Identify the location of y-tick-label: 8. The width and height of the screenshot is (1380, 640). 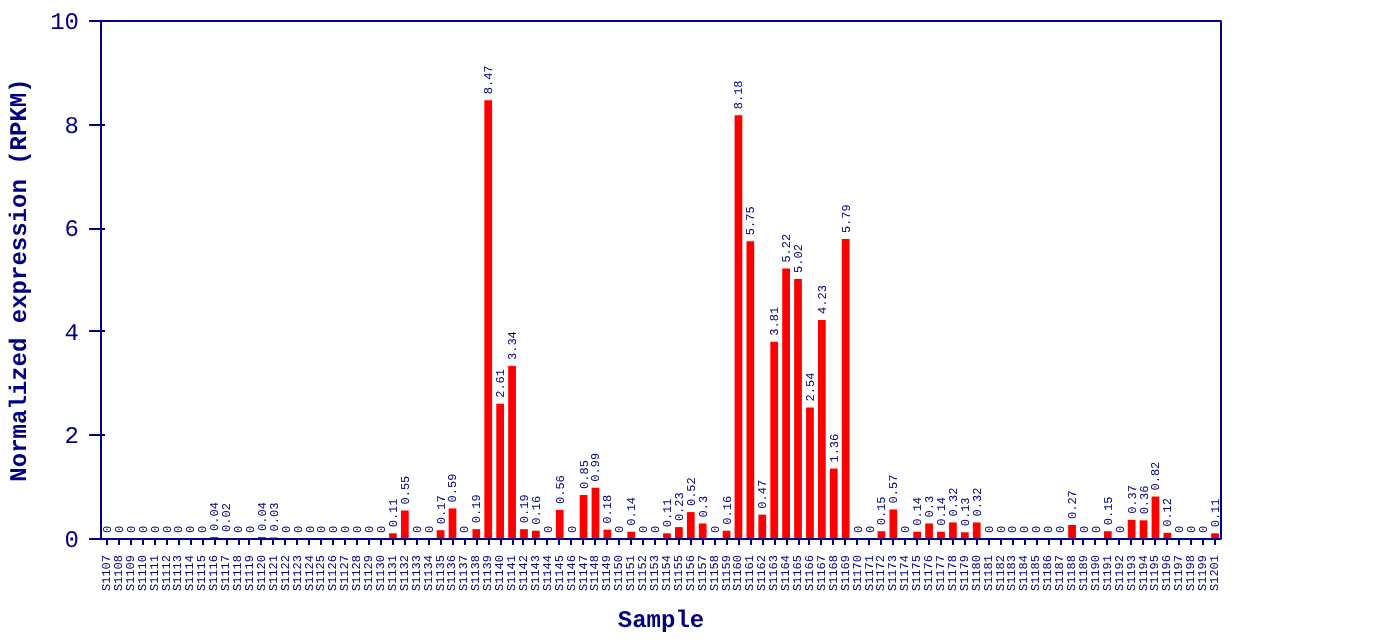
(71, 126).